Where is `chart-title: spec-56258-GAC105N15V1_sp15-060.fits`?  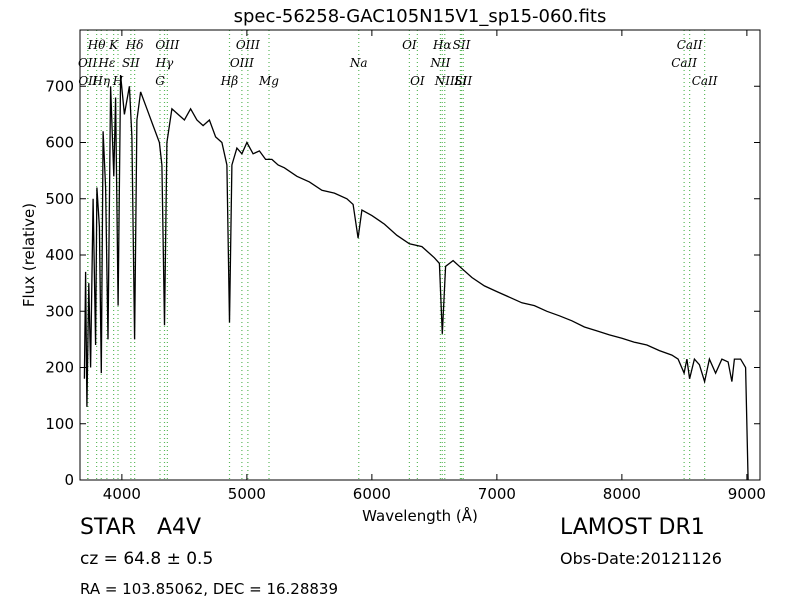
chart-title: spec-56258-GAC105N15V1_sp15-060.fits is located at coordinates (420, 16).